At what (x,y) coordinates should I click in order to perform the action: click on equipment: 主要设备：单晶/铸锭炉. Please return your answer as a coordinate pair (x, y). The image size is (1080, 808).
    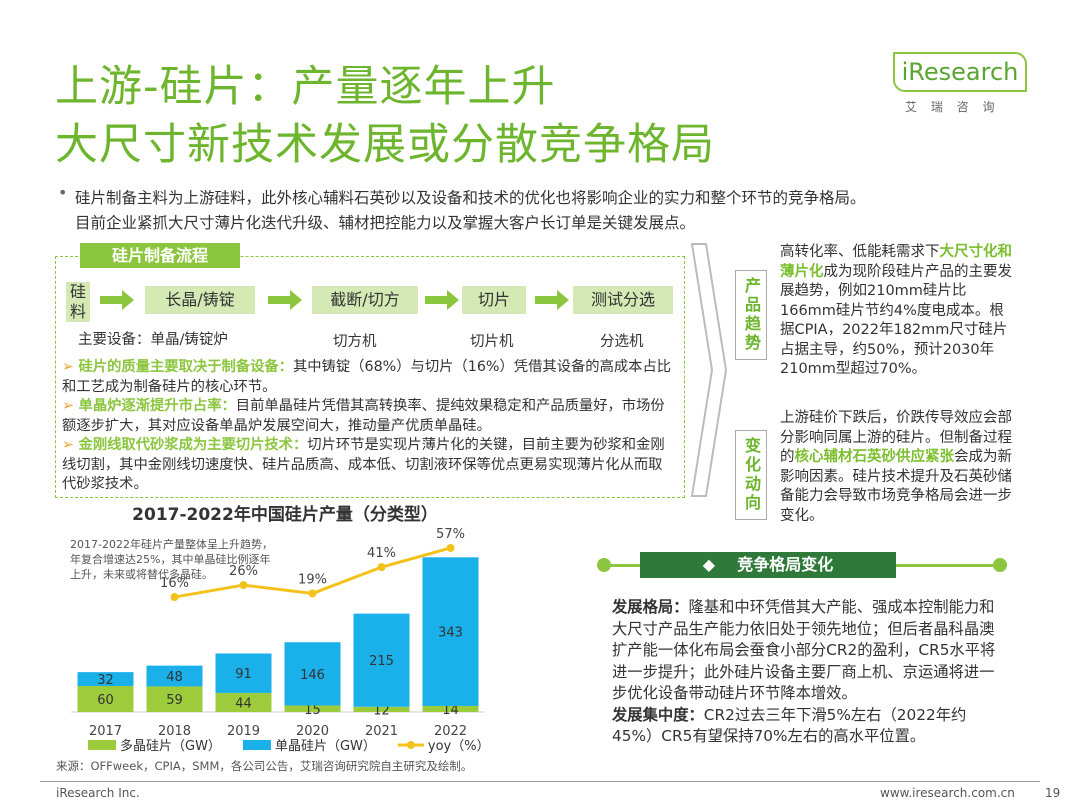
    Looking at the image, I should click on (153, 340).